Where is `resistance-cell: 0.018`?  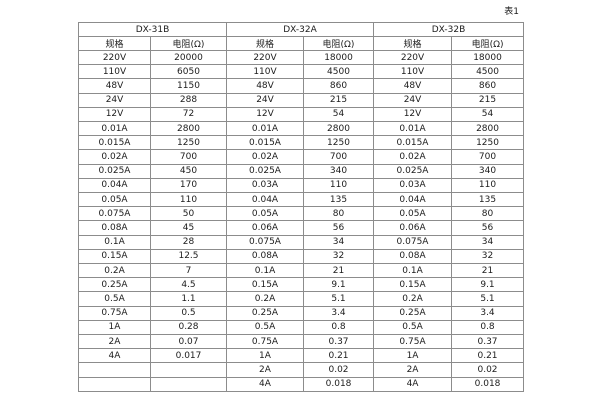 resistance-cell: 0.018 is located at coordinates (488, 384).